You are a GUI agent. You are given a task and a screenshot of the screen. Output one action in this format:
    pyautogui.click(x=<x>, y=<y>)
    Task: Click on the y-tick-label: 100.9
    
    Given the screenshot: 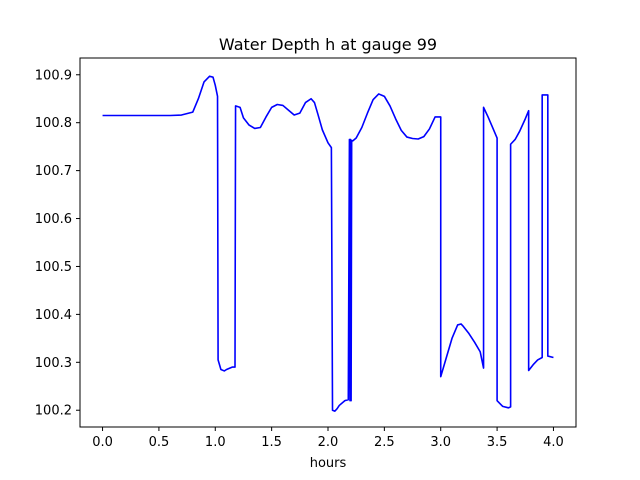 What is the action you would take?
    pyautogui.click(x=53, y=75)
    